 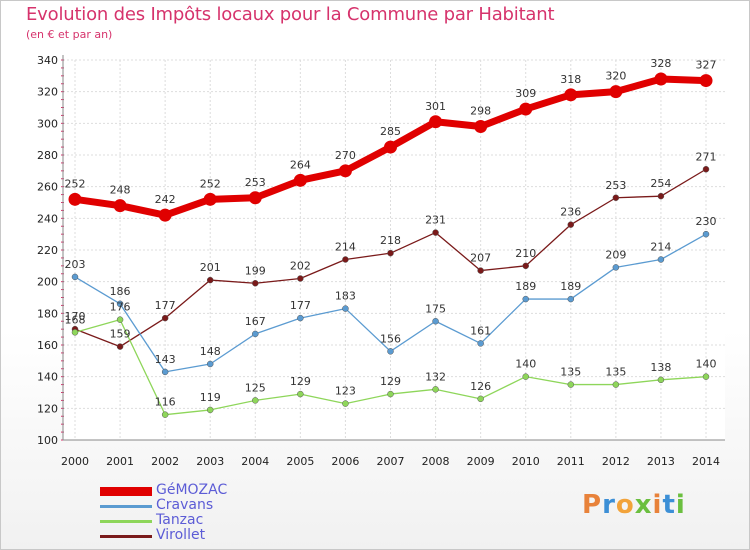 I want to click on data-label: 231, so click(x=435, y=220).